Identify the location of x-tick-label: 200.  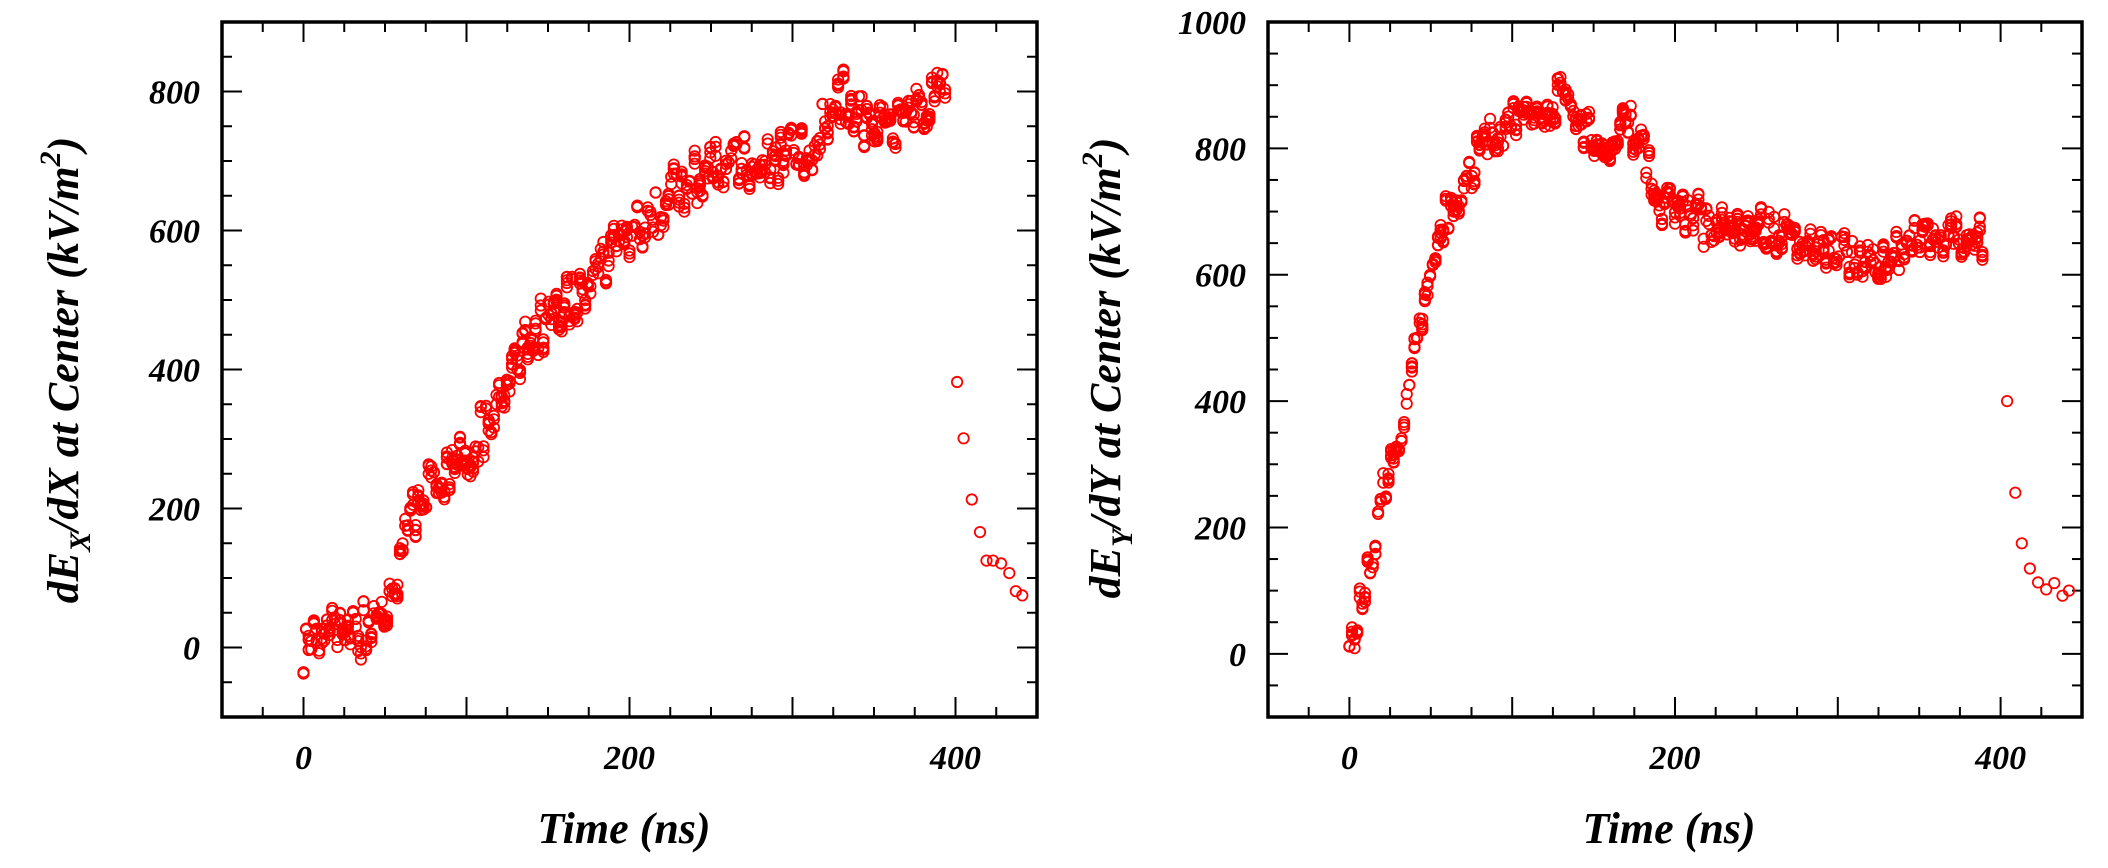
(1675, 758).